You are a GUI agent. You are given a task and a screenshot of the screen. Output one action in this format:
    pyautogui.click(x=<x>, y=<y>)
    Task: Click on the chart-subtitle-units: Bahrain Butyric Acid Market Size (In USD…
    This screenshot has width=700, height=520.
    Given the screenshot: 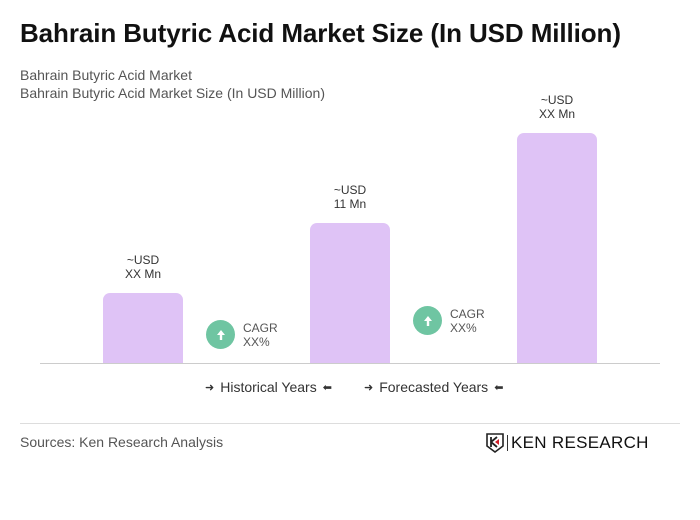 What is the action you would take?
    pyautogui.click(x=172, y=93)
    